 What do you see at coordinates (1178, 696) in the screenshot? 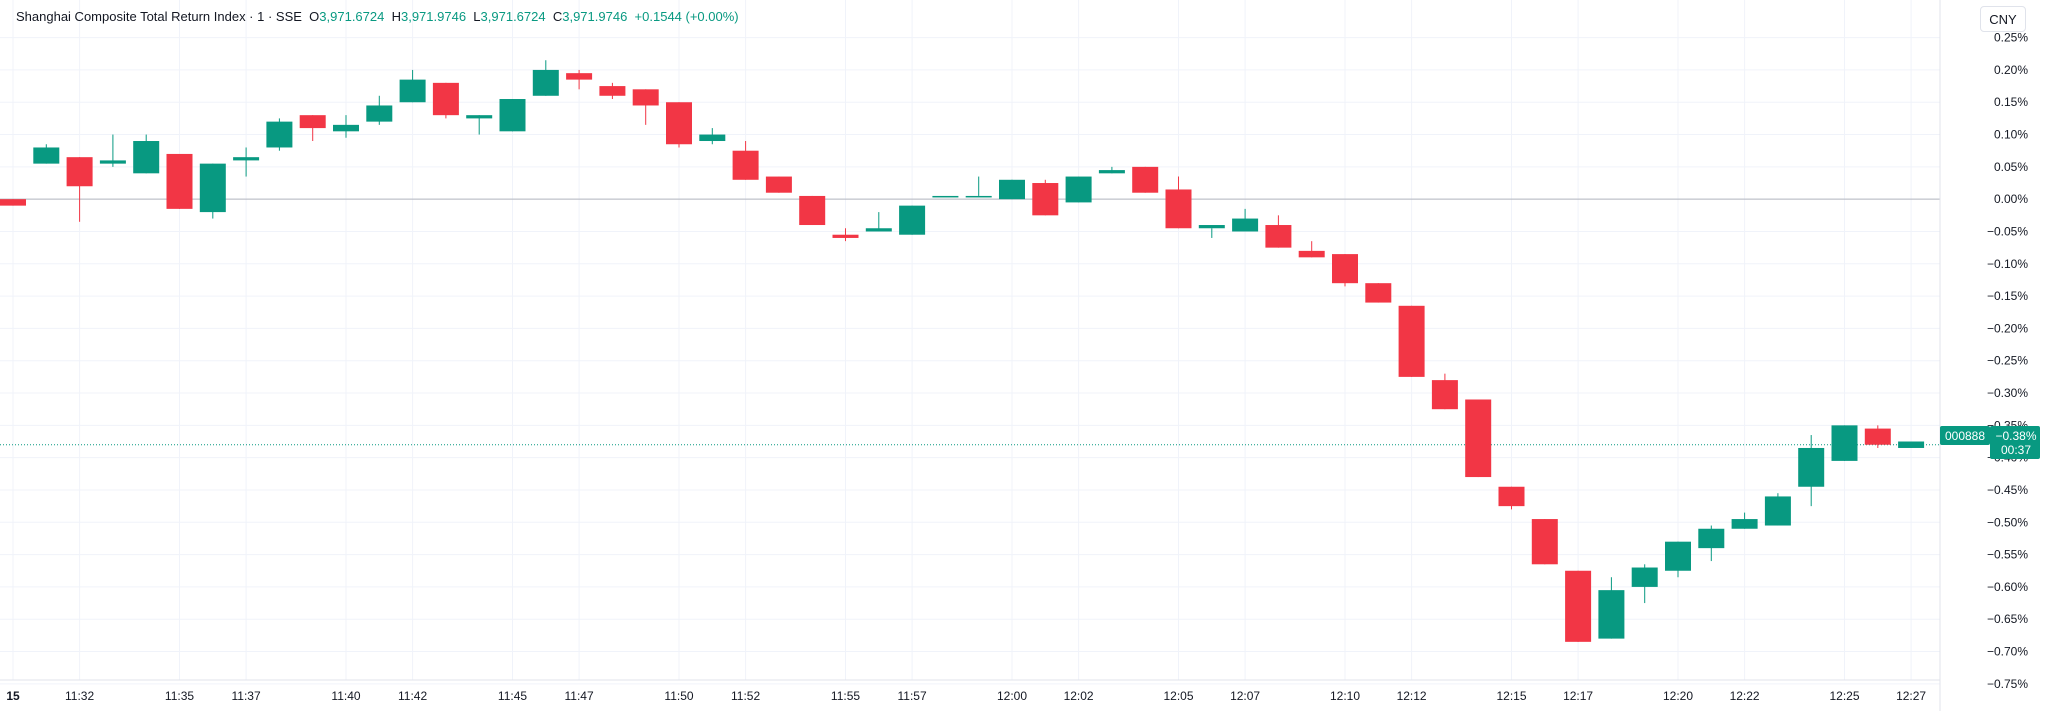
I see `time-tick-label: 12:05` at bounding box center [1178, 696].